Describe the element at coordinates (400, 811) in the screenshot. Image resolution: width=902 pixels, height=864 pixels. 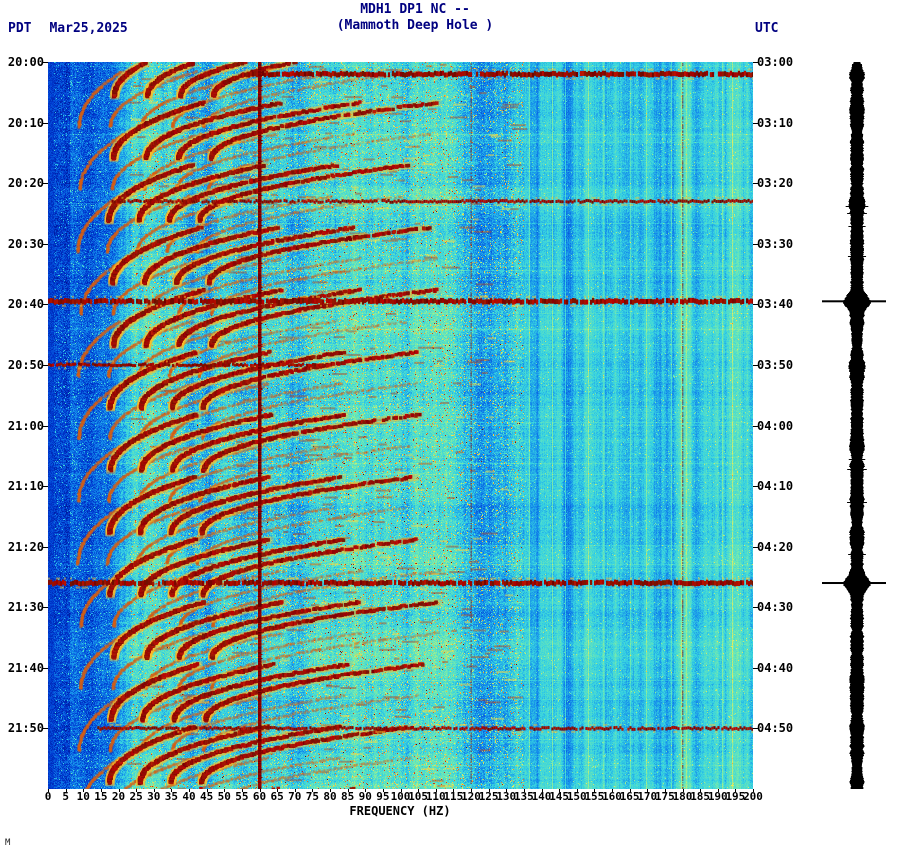
I see `frequency-axis-title: FREQUENCY (HZ)` at that location.